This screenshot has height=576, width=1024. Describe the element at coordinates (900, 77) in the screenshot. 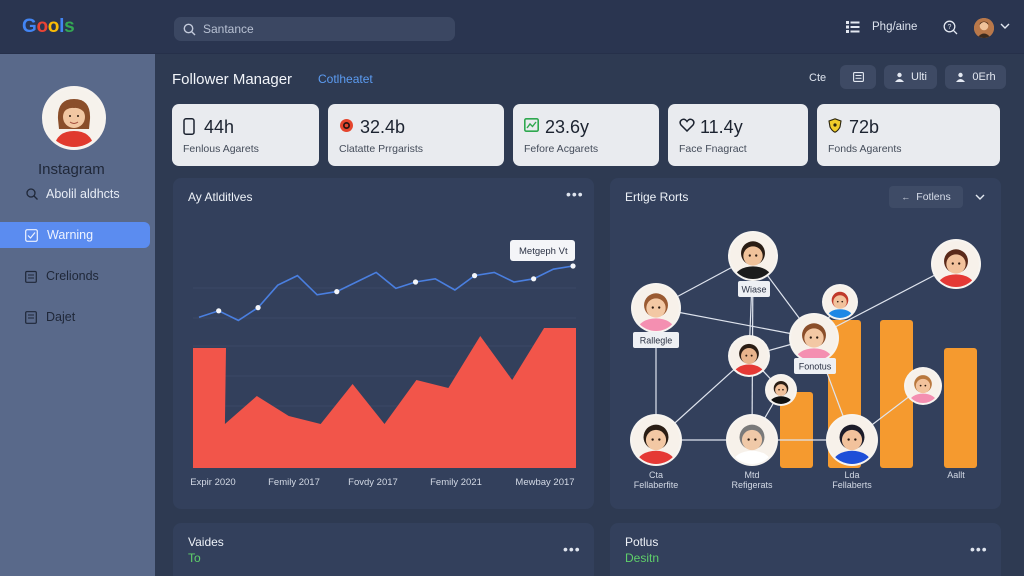

I see `users-icon` at that location.